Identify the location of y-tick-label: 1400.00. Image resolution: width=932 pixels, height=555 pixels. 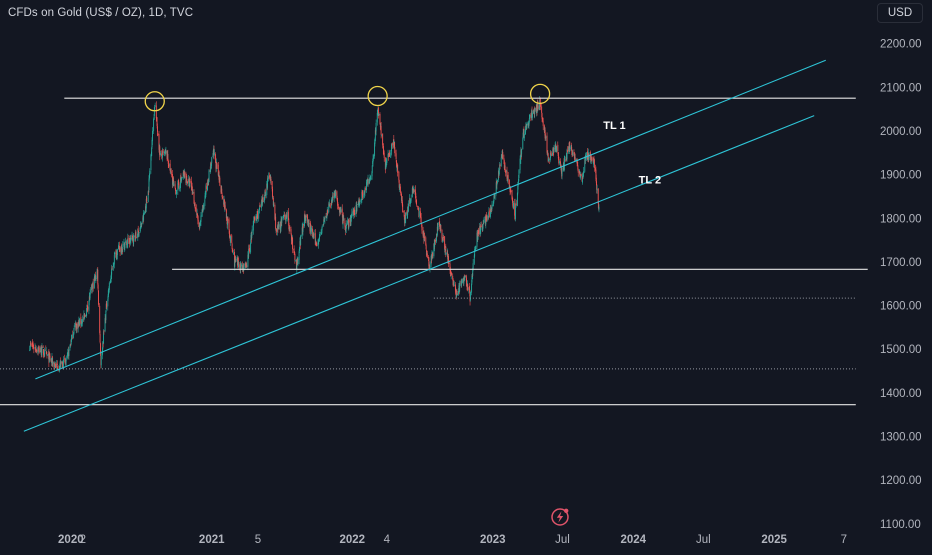
(901, 394).